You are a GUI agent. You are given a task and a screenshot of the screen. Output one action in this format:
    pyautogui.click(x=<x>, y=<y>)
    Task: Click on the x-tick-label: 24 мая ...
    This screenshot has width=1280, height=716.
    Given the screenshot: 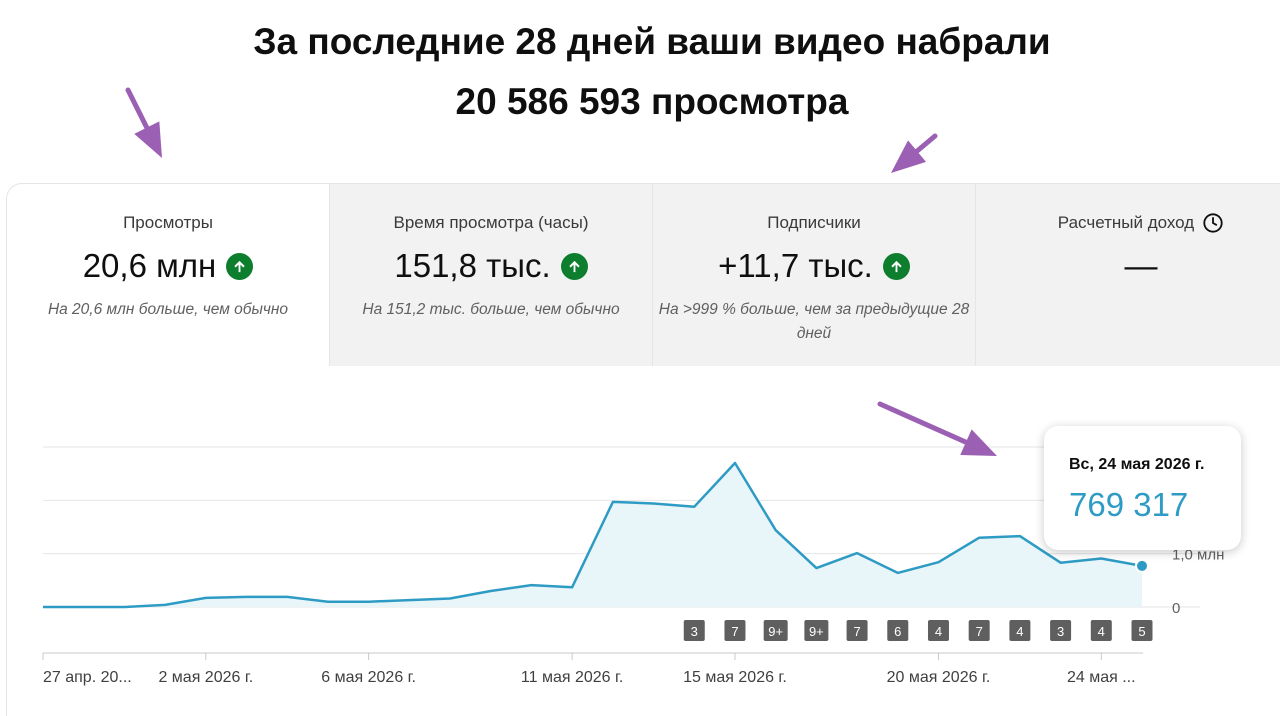 What is the action you would take?
    pyautogui.click(x=1101, y=677)
    